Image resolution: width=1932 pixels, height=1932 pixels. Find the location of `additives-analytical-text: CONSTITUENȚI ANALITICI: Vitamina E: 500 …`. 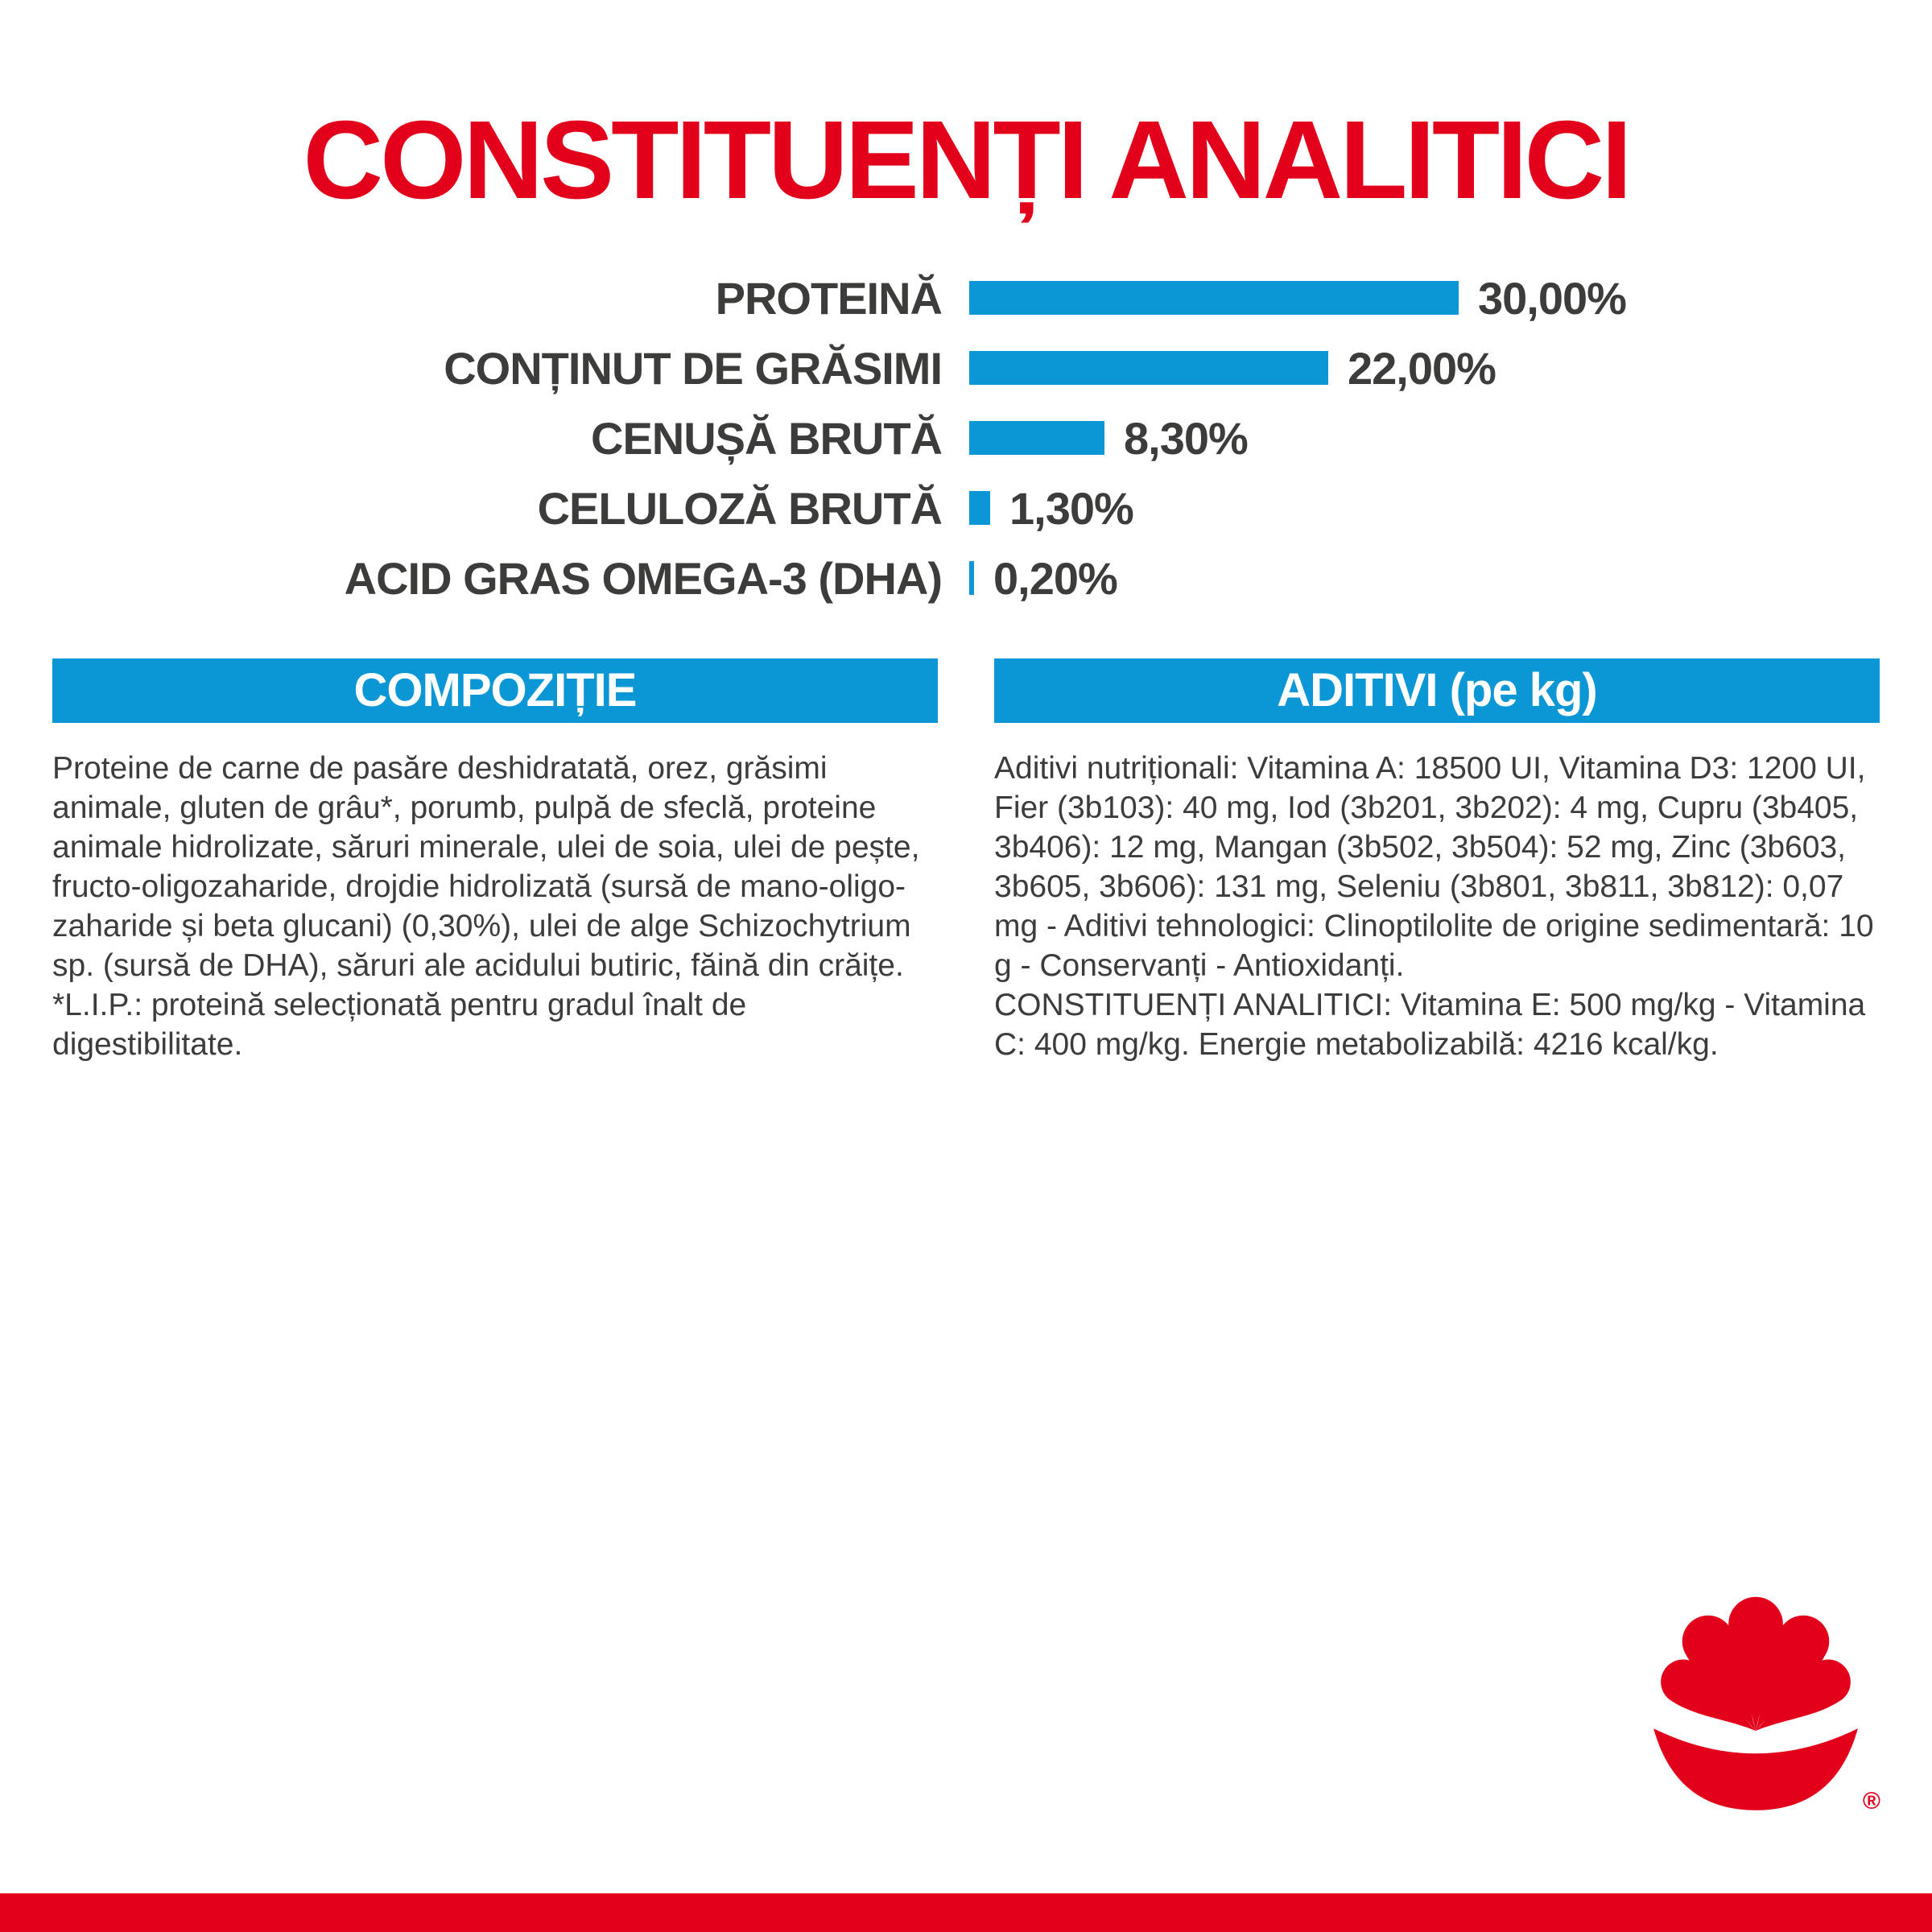

additives-analytical-text: CONSTITUENȚI ANALITICI: Vitamina E: 500 … is located at coordinates (1430, 1025).